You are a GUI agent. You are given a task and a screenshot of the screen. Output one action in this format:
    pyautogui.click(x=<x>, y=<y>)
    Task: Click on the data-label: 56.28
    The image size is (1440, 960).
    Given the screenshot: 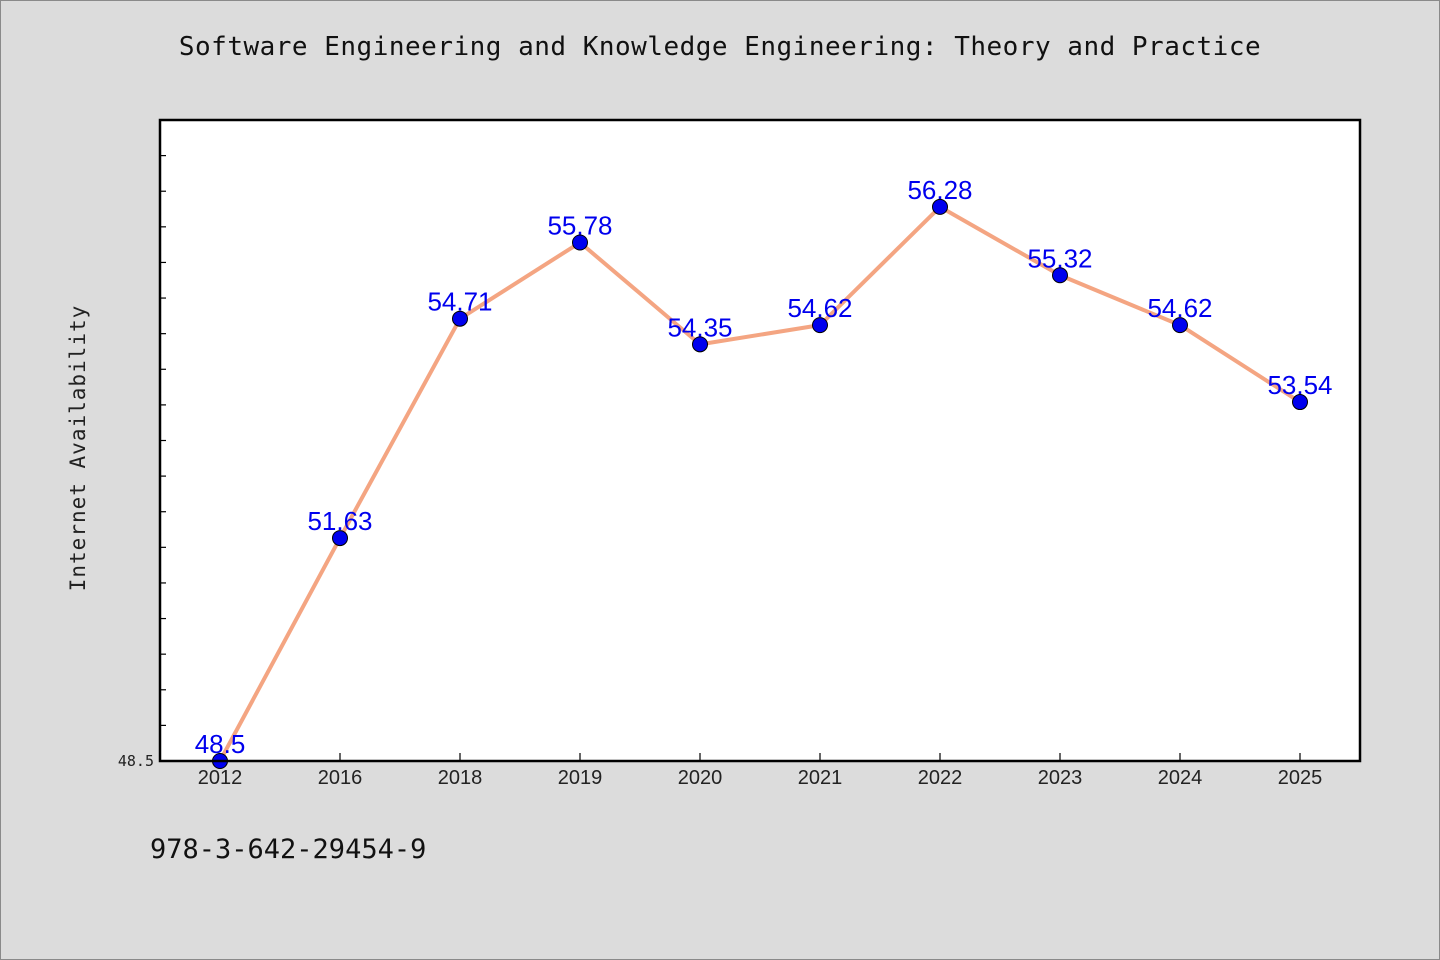 What is the action you would take?
    pyautogui.click(x=939, y=190)
    